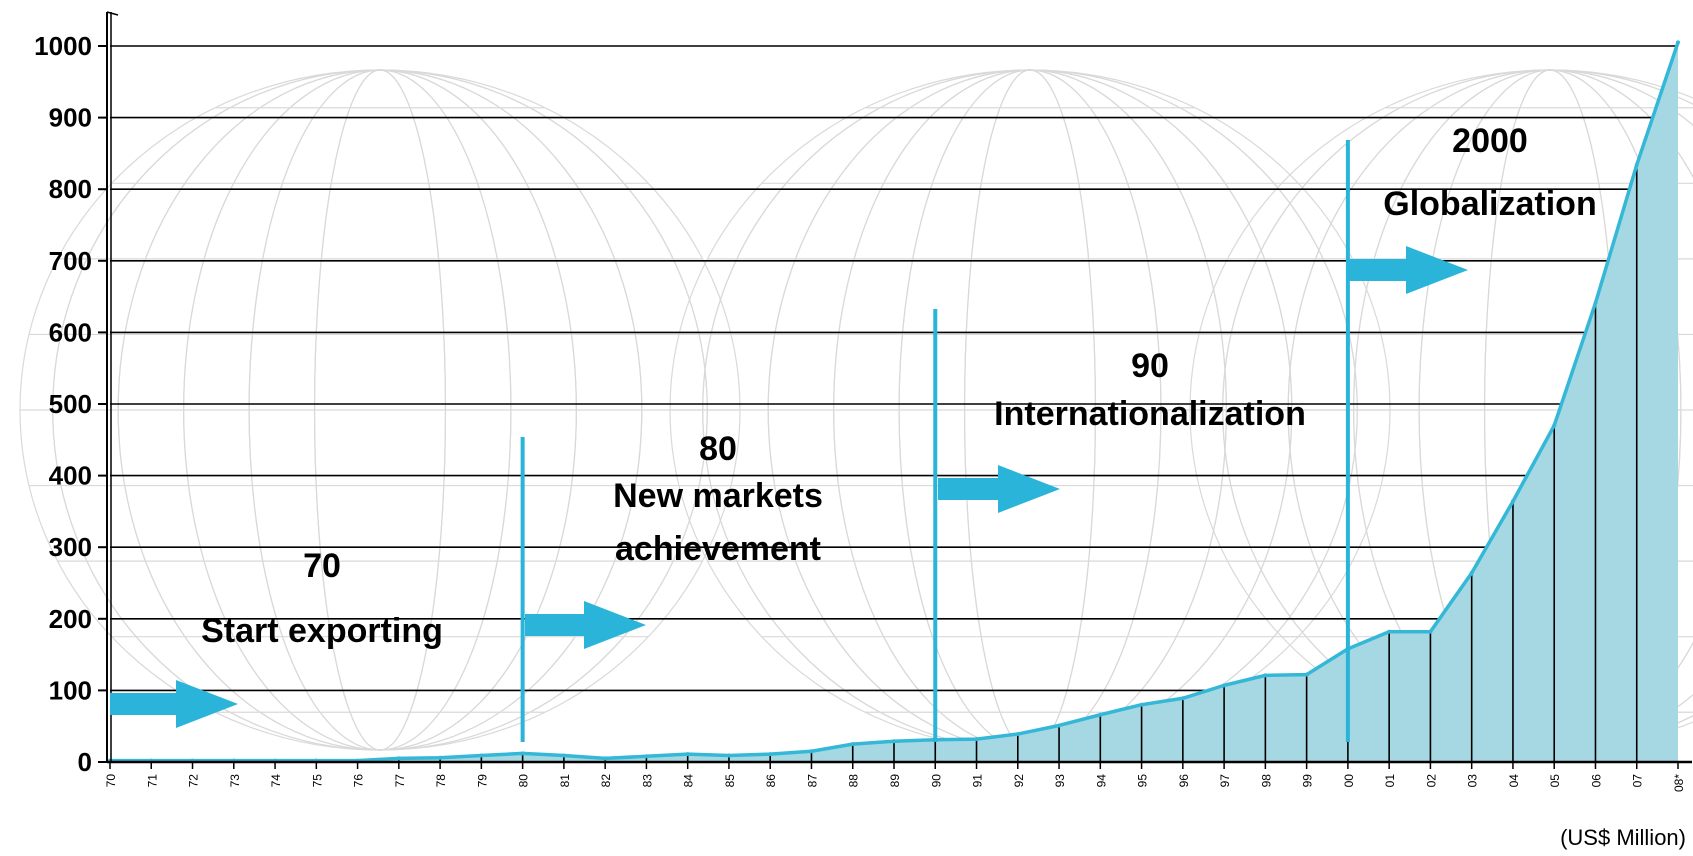  Describe the element at coordinates (70, 118) in the screenshot. I see `y-tick-label: 900` at that location.